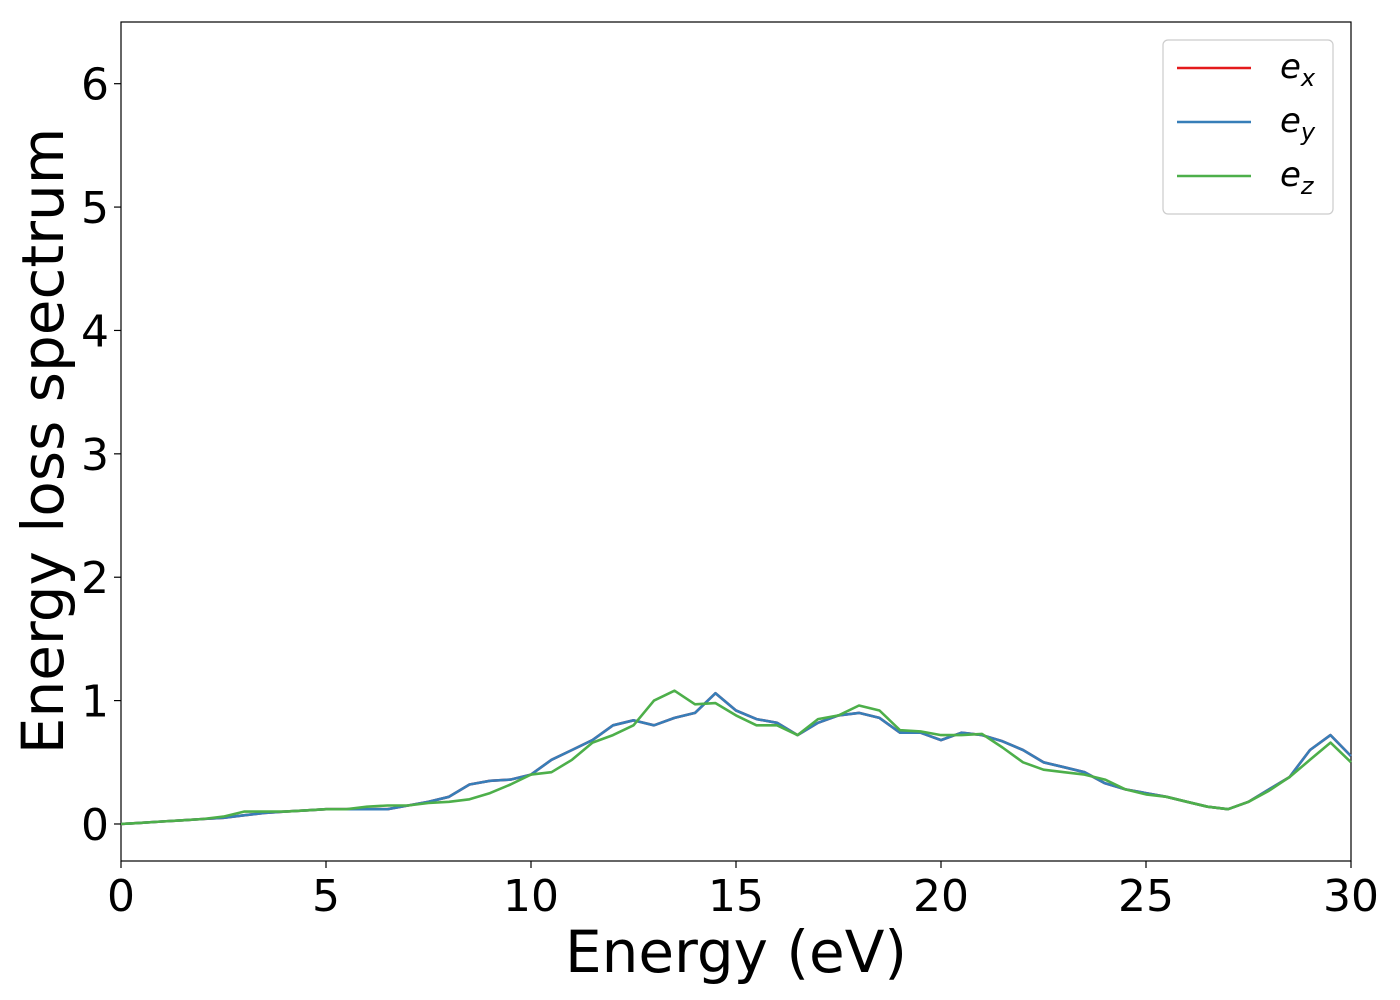  I want to click on y-tick-label: 3, so click(95, 455).